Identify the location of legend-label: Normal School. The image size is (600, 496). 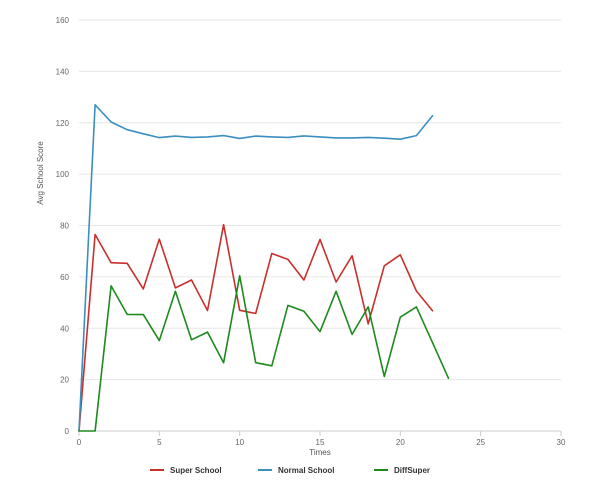
(306, 470).